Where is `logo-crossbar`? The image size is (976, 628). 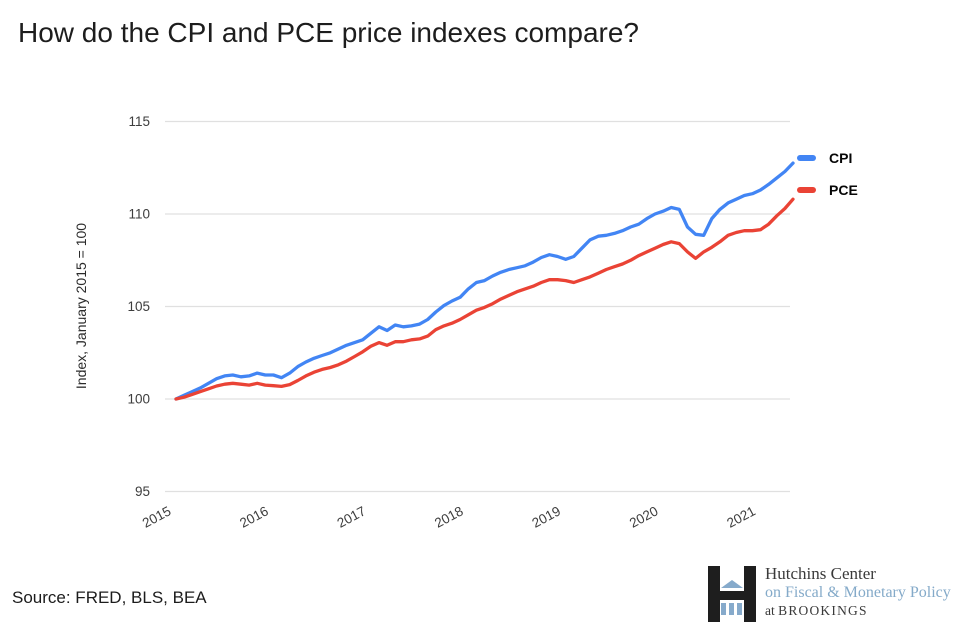
logo-crossbar is located at coordinates (732, 595).